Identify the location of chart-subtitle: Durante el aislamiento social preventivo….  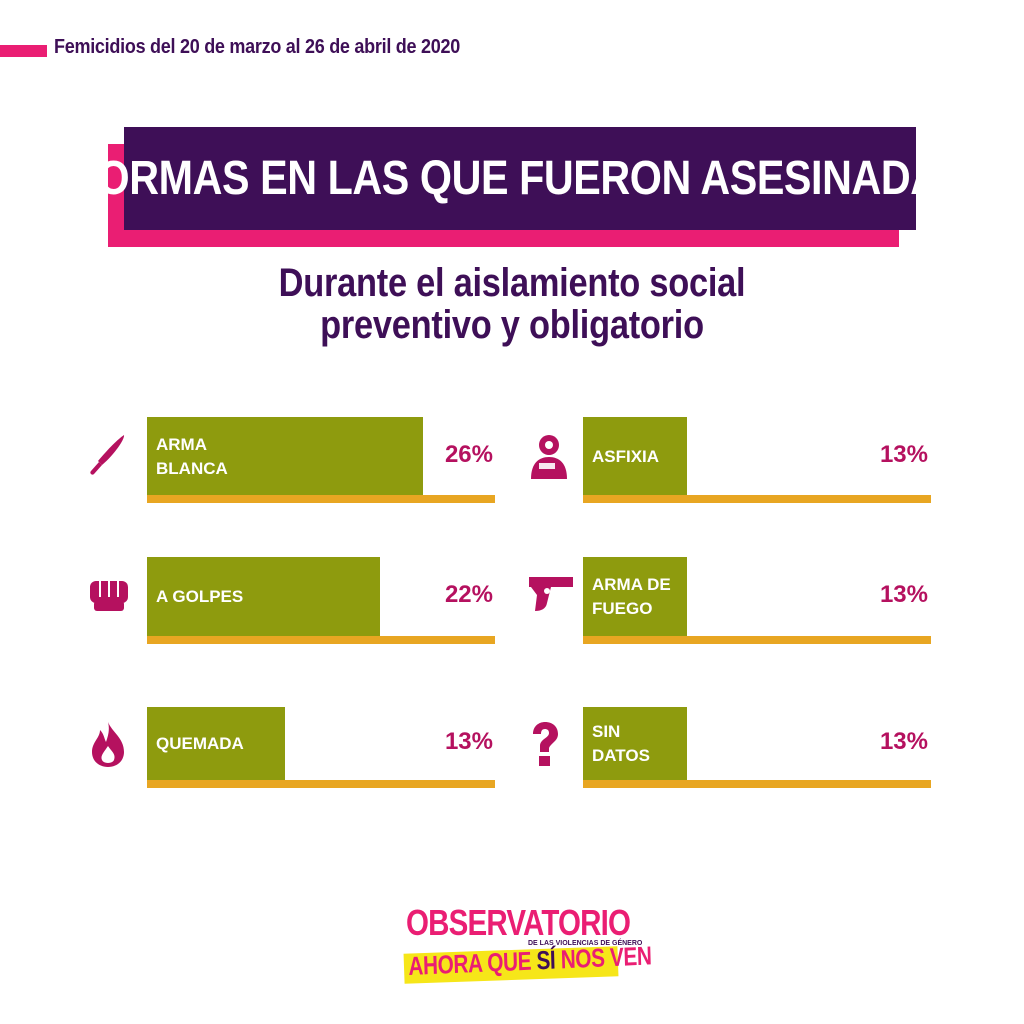
(512, 304).